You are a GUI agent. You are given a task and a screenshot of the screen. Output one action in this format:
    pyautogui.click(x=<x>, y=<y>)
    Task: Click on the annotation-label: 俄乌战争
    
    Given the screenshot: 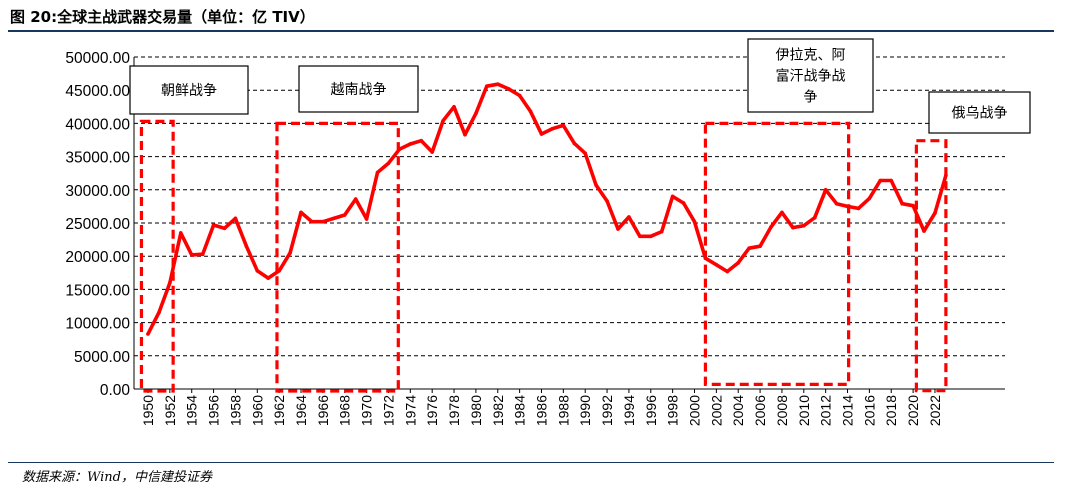 What is the action you would take?
    pyautogui.click(x=980, y=114)
    